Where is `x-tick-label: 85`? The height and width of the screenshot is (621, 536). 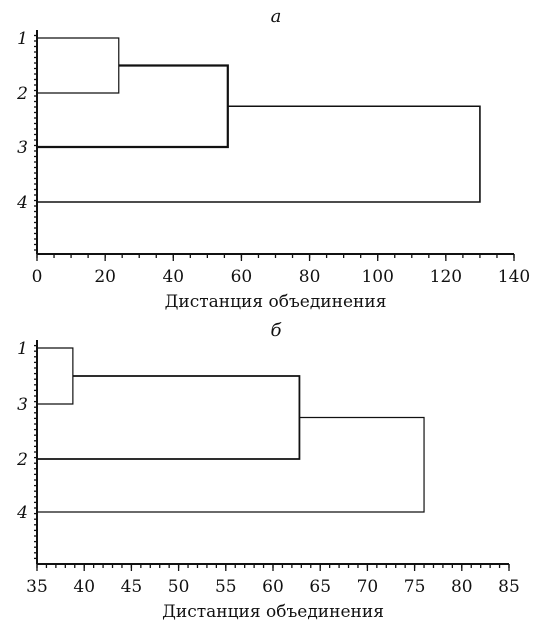
x-tick-label: 85 is located at coordinates (509, 587).